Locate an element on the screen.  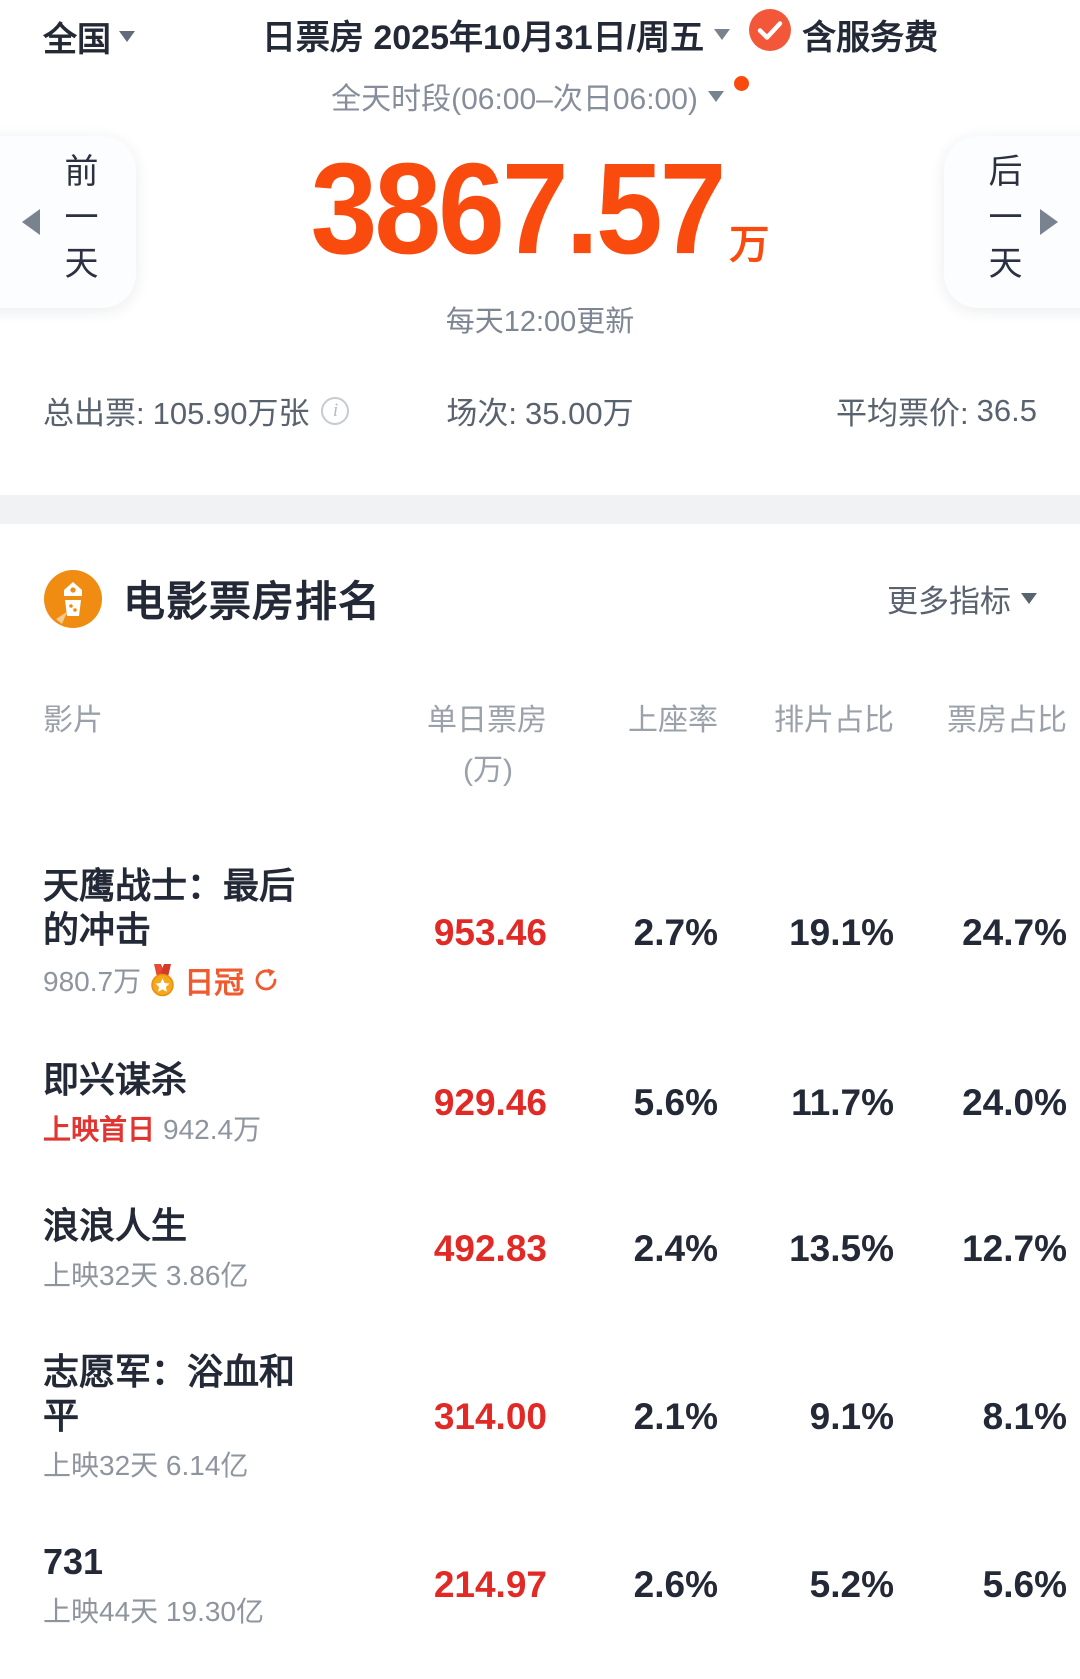
daily-box-office-value: 492.83 is located at coordinates (490, 1248).